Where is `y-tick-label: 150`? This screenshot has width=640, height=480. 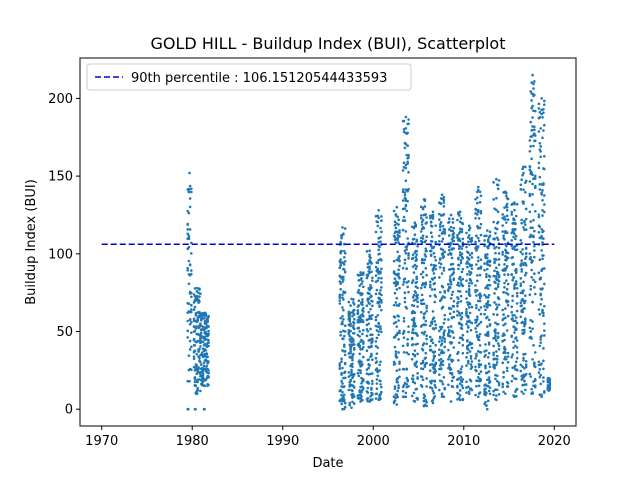 y-tick-label: 150 is located at coordinates (60, 177).